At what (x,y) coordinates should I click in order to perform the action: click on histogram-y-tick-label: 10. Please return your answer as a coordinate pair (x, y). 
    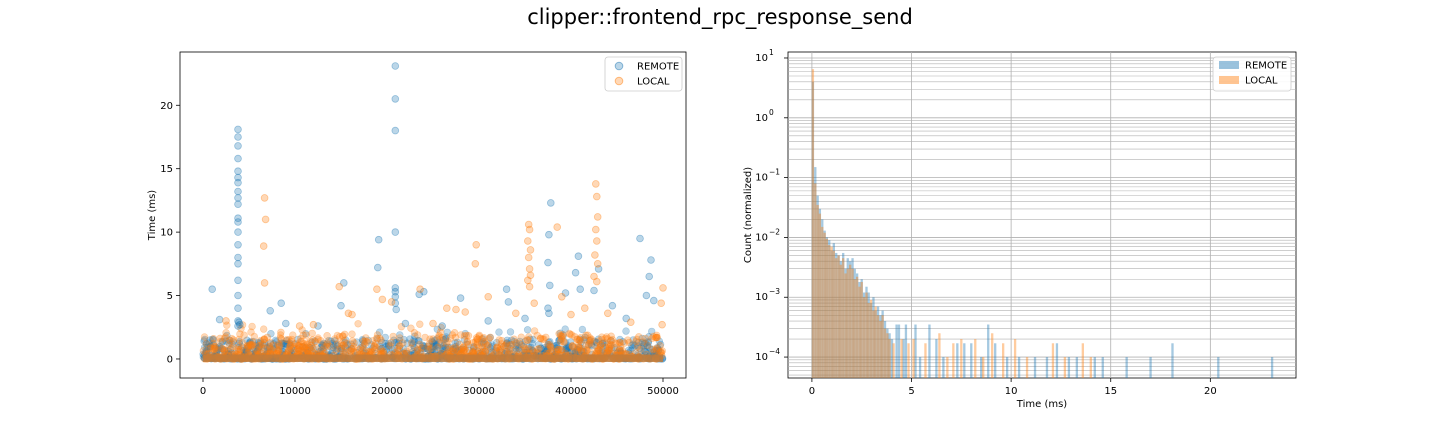
    Looking at the image, I should click on (761, 357).